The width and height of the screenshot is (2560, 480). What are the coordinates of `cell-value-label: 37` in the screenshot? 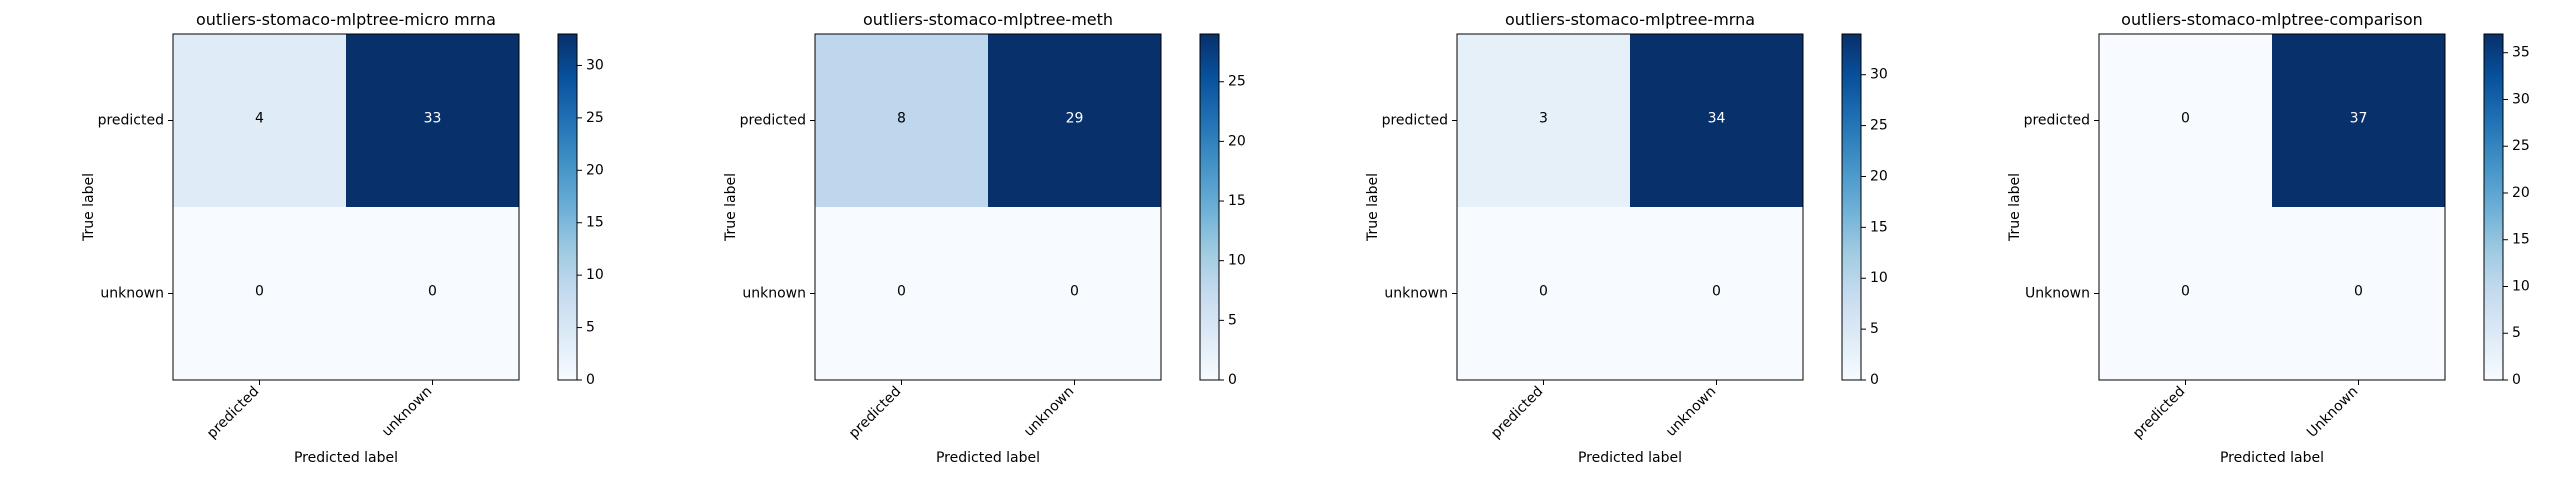 It's located at (2359, 119).